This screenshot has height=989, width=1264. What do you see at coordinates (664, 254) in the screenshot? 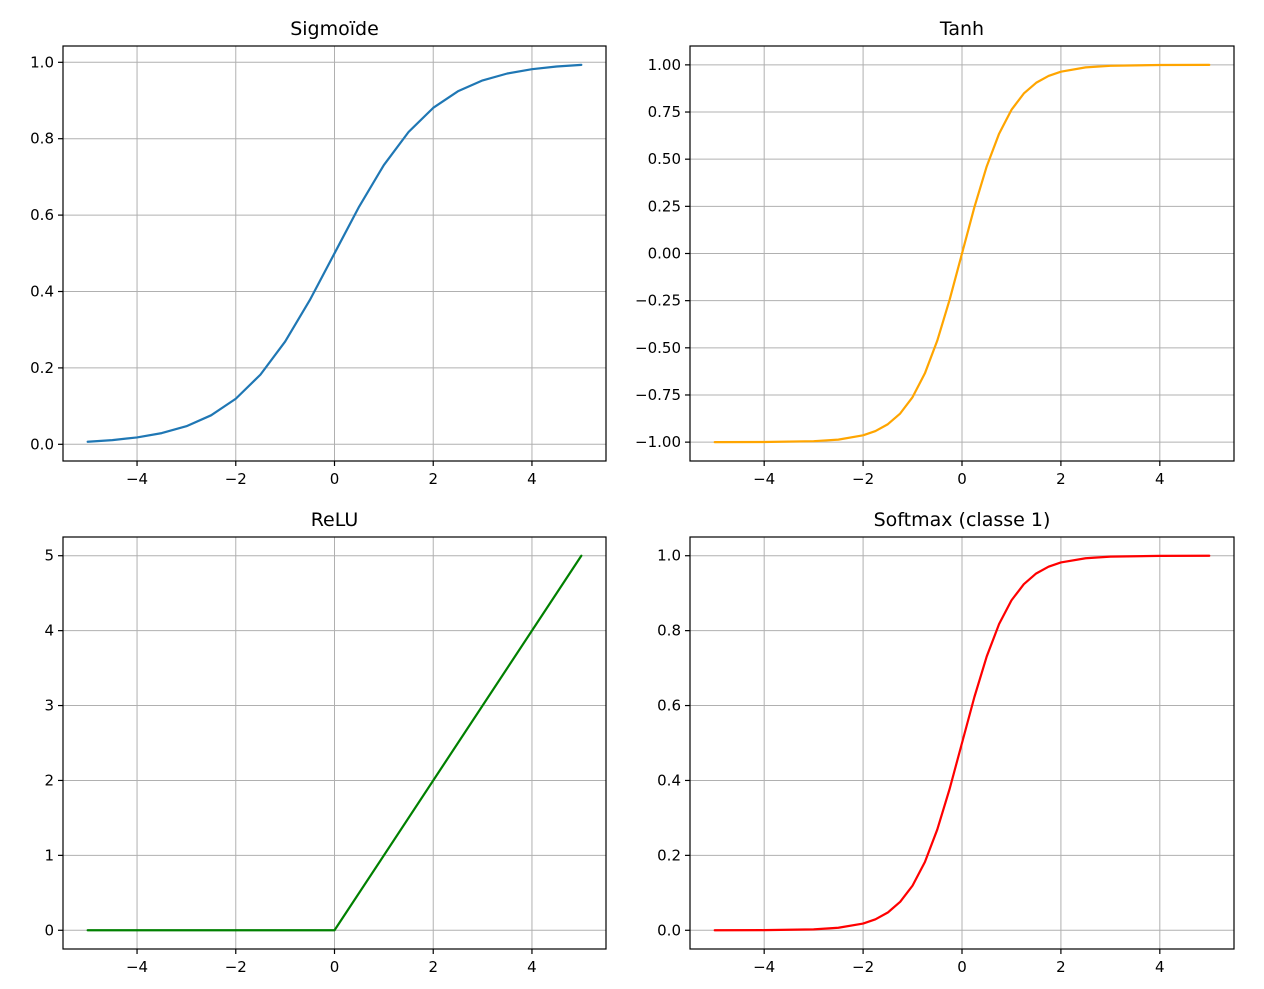
I see `tanh-ytick-label-4: 0.00` at bounding box center [664, 254].